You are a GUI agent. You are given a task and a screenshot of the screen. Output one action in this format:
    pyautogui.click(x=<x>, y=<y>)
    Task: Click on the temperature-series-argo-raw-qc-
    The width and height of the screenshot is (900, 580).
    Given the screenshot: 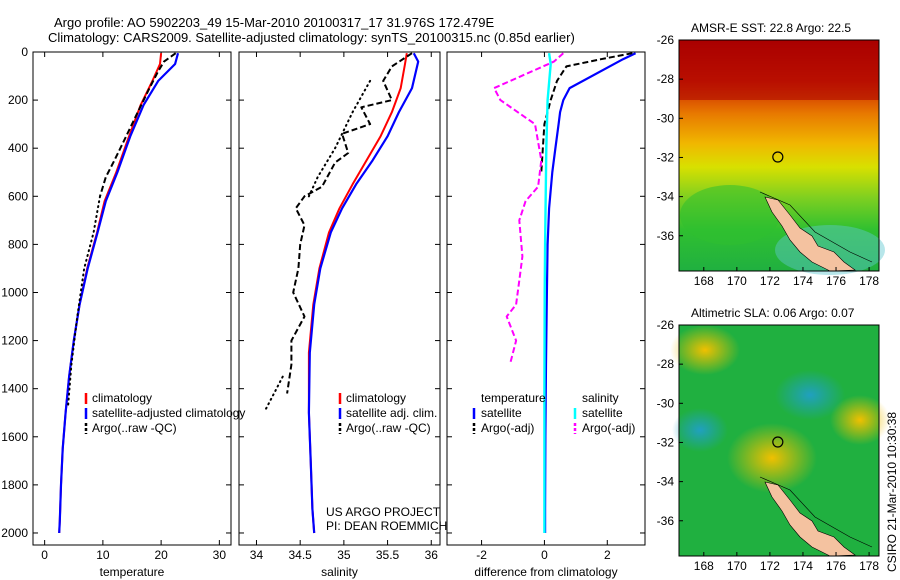 What is the action you would take?
    pyautogui.click(x=138, y=124)
    